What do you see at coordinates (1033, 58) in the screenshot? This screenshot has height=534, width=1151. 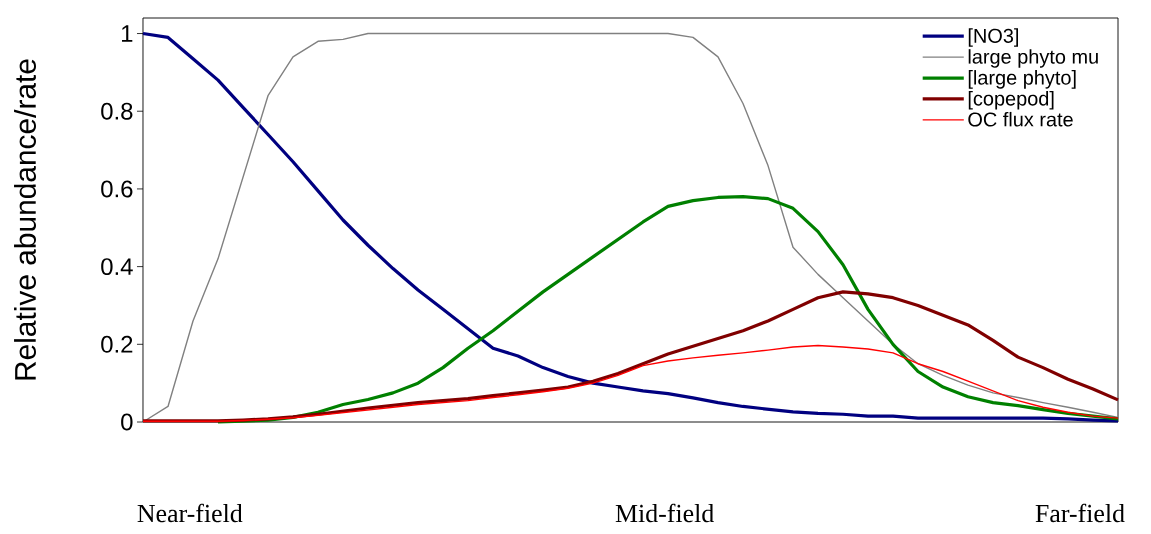 I see `legend-label: large phyto mu` at bounding box center [1033, 58].